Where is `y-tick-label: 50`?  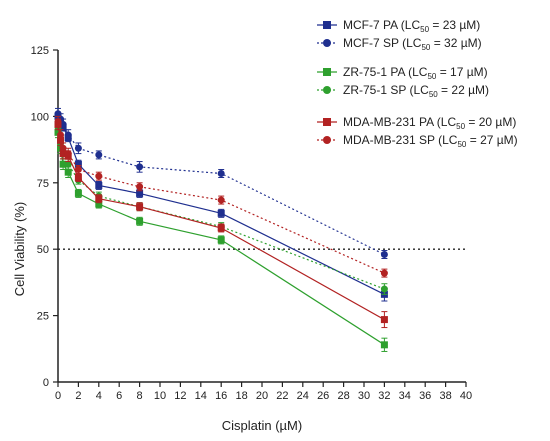
y-tick-label: 50 is located at coordinates (43, 250).